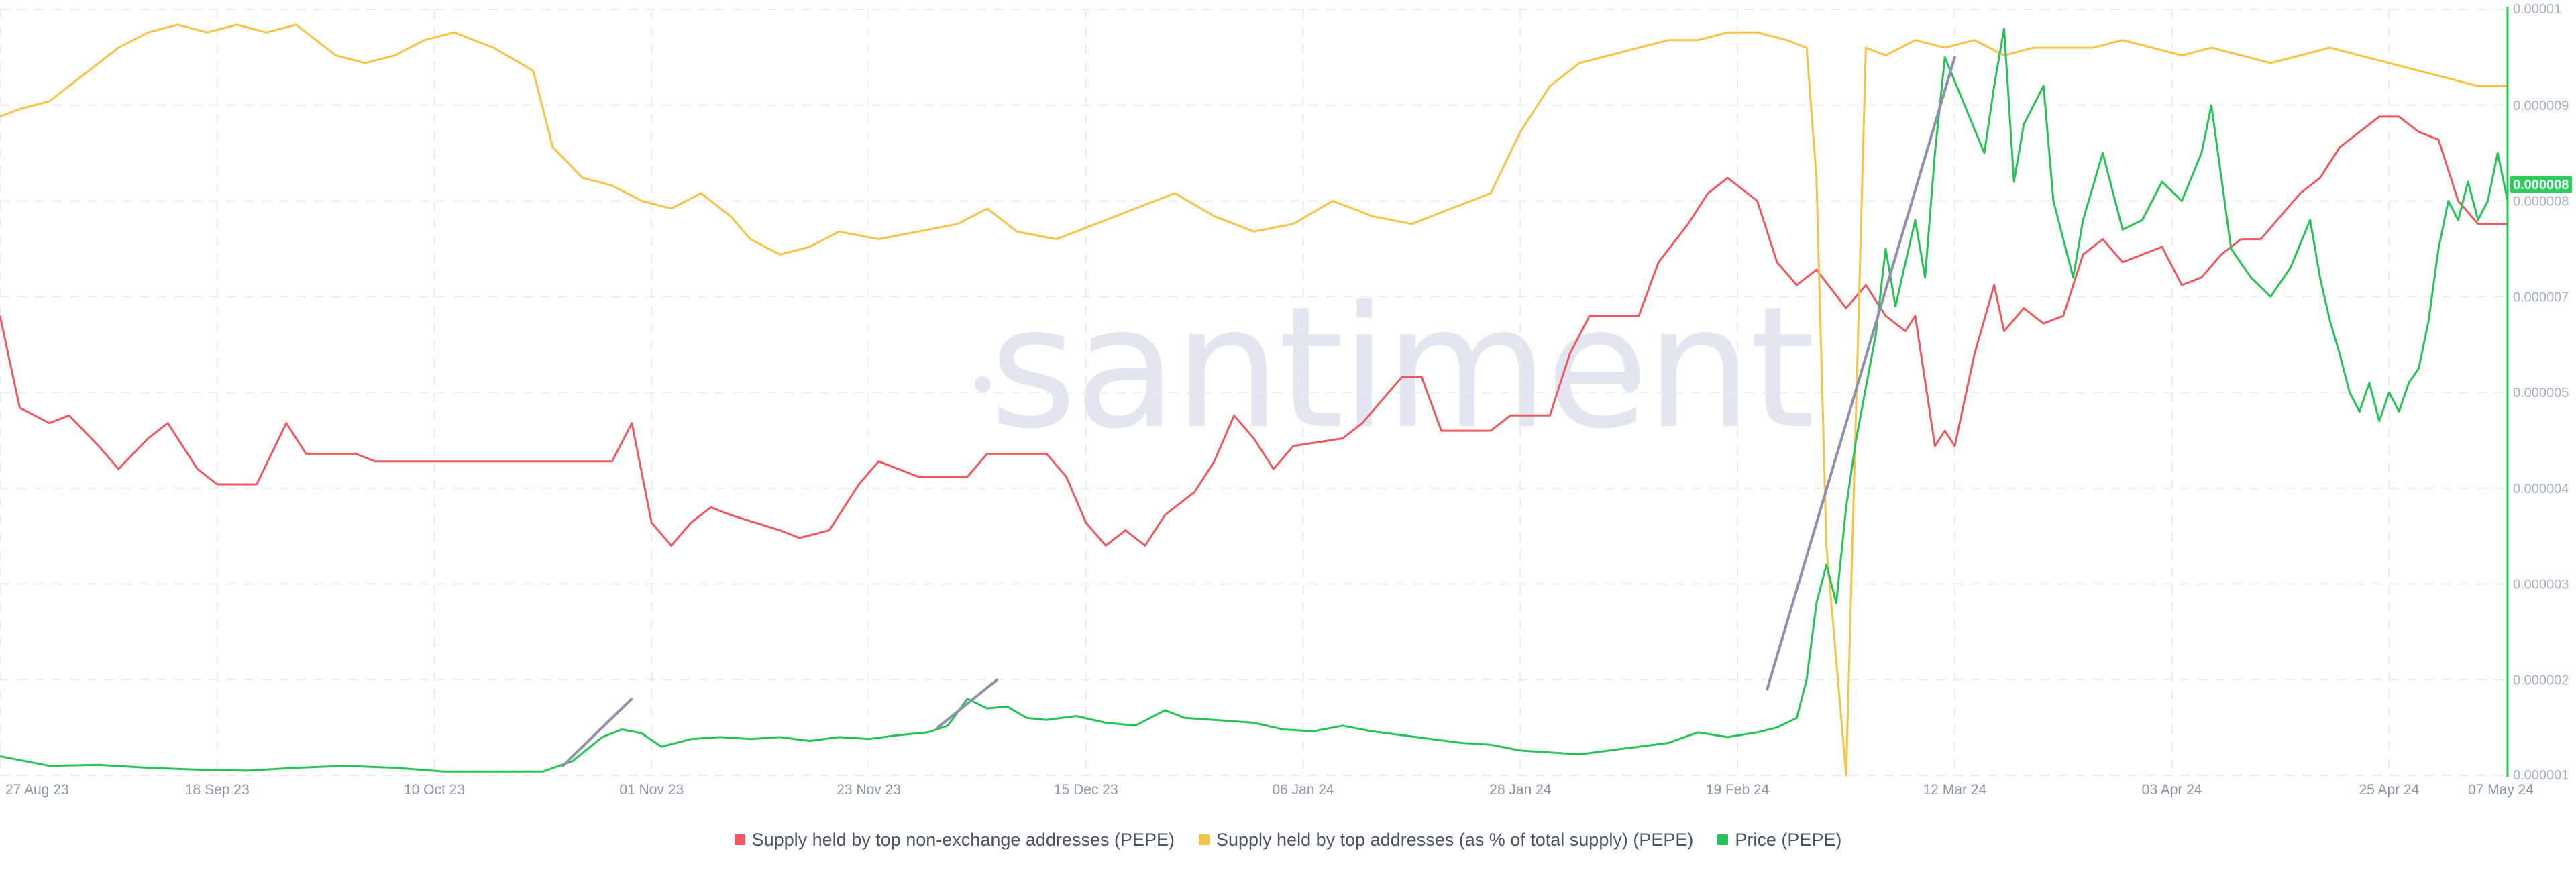 The width and height of the screenshot is (2576, 872). Describe the element at coordinates (651, 790) in the screenshot. I see `x-tick-label: 01 Nov 23` at that location.